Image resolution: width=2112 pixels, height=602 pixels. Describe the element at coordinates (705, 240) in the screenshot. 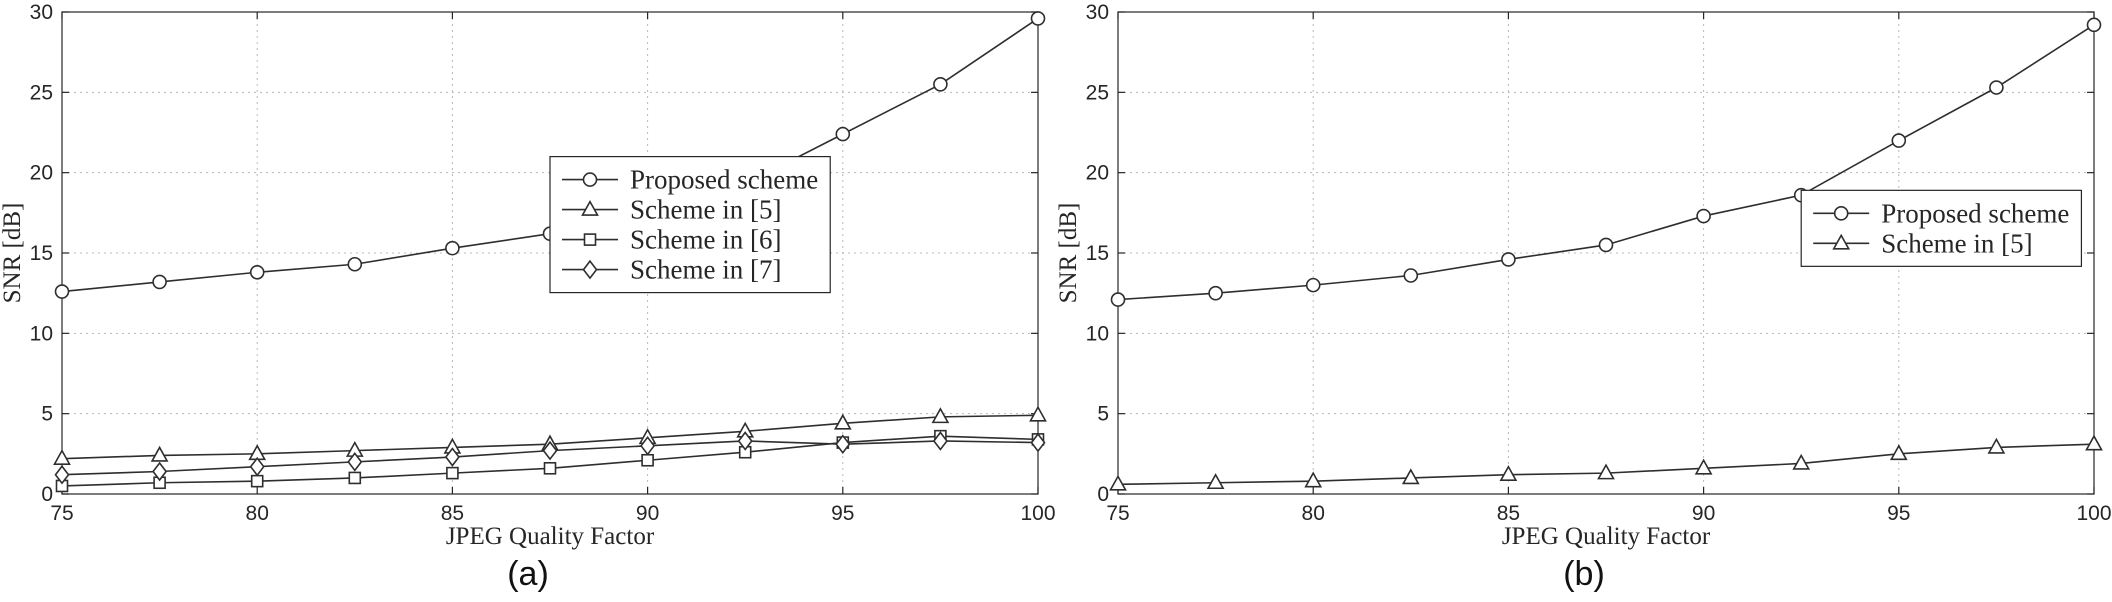

I see `legend-label: Scheme in [6]` at that location.